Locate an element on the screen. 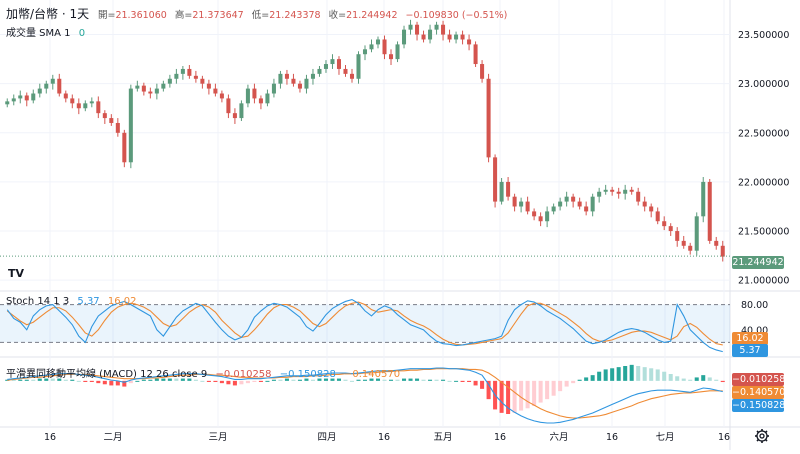 The width and height of the screenshot is (800, 454). time-tick-label: 五月 is located at coordinates (442, 437).